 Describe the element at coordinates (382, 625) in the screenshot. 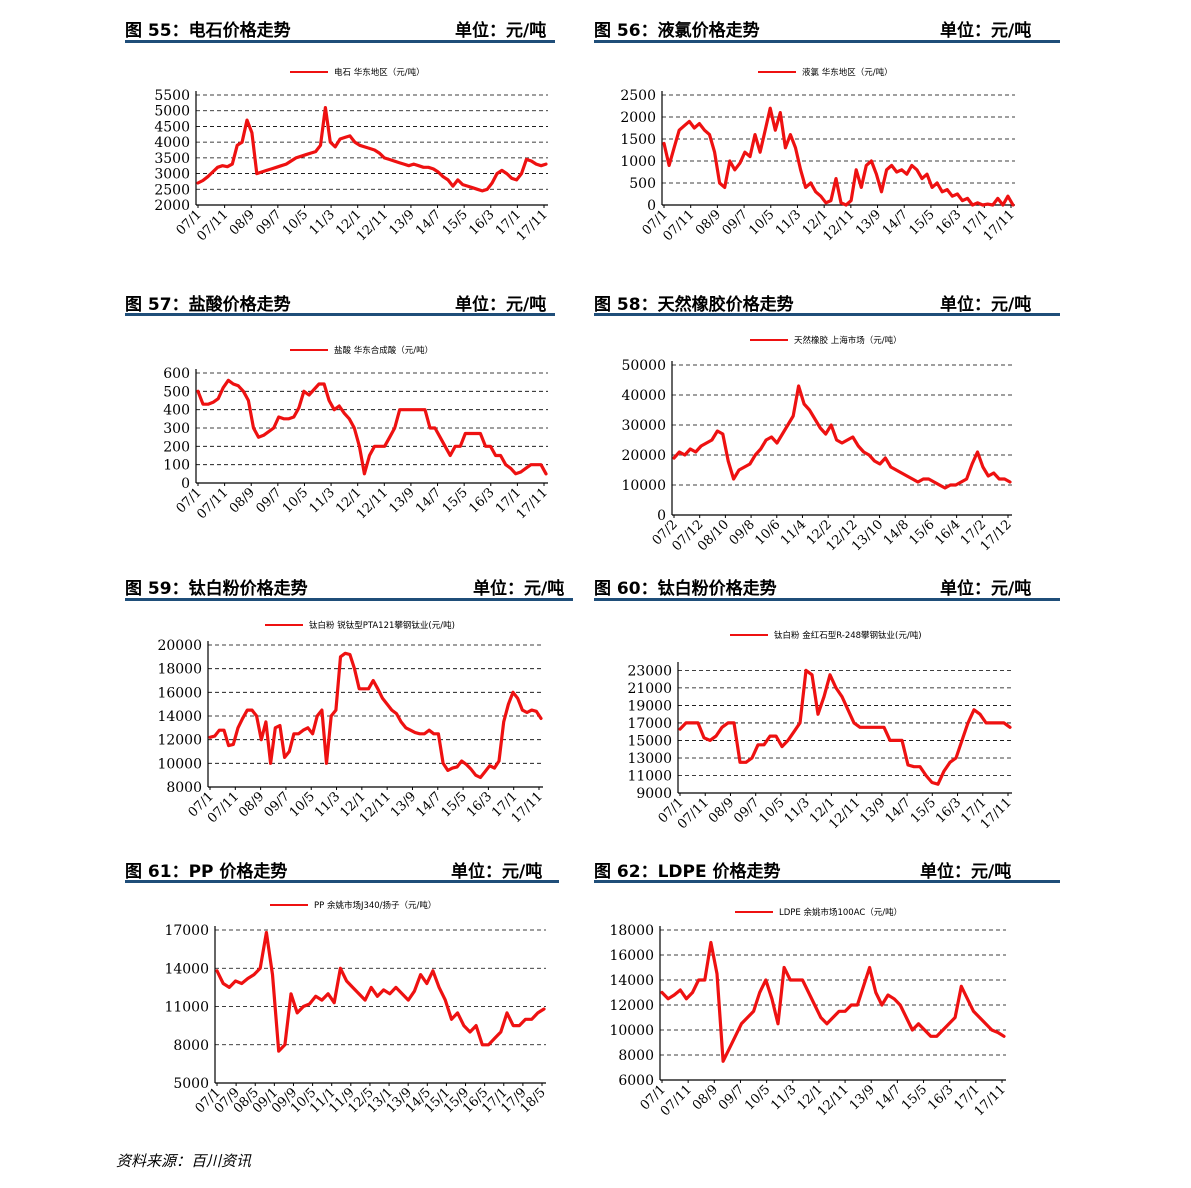

I see `legend-label: 钛白粉 锐钛型PTA121攀钢钛业(元/吨)` at that location.